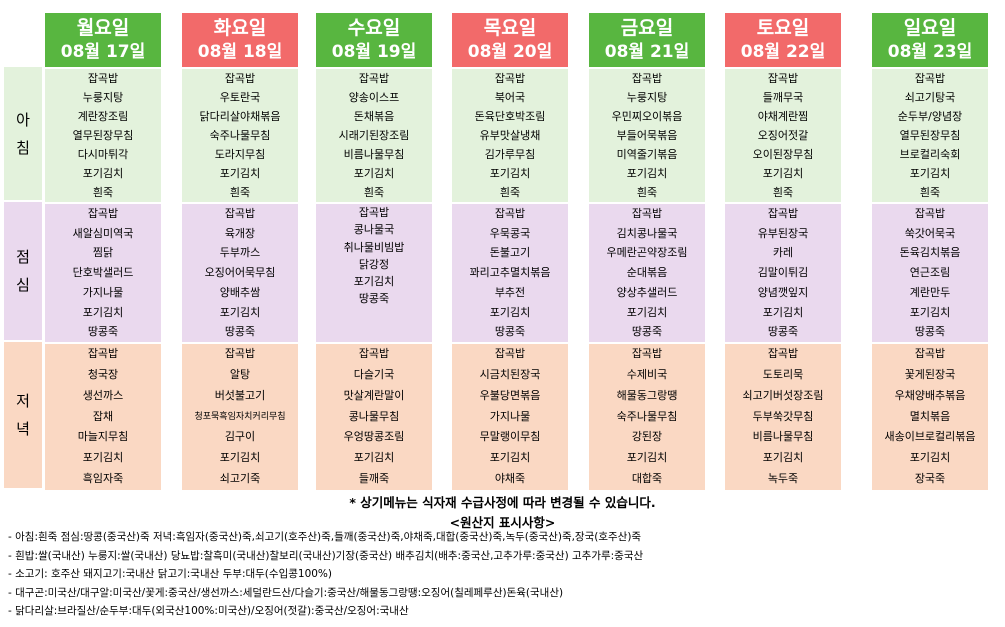 The height and width of the screenshot is (627, 1005). Describe the element at coordinates (783, 135) in the screenshot. I see `breakfast-menu-item: 오징어젓갈` at that location.